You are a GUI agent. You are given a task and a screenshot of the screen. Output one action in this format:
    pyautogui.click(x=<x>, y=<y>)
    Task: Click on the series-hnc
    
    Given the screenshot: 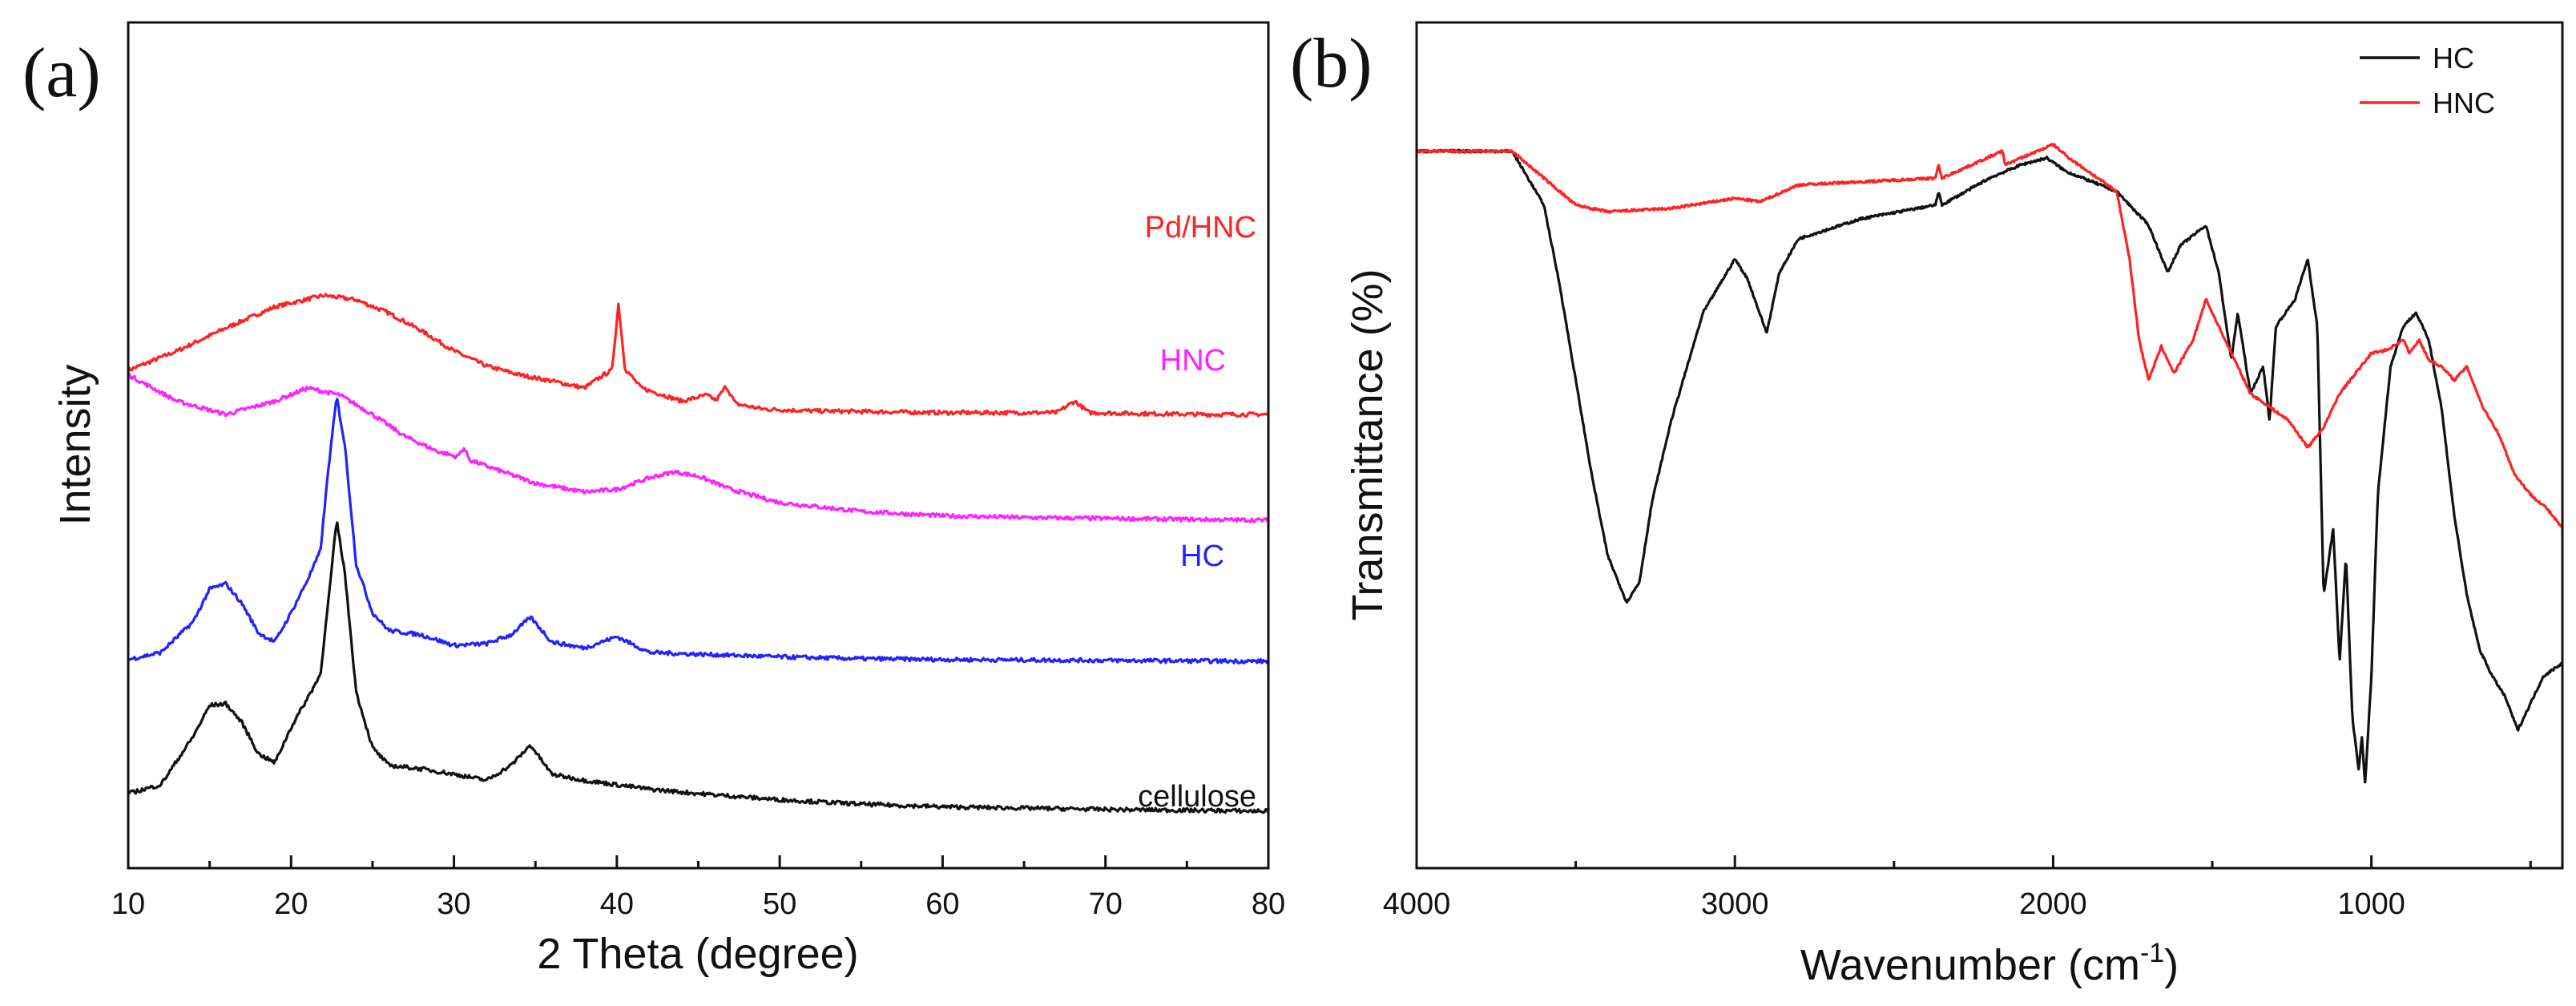 What is the action you would take?
    pyautogui.click(x=698, y=448)
    